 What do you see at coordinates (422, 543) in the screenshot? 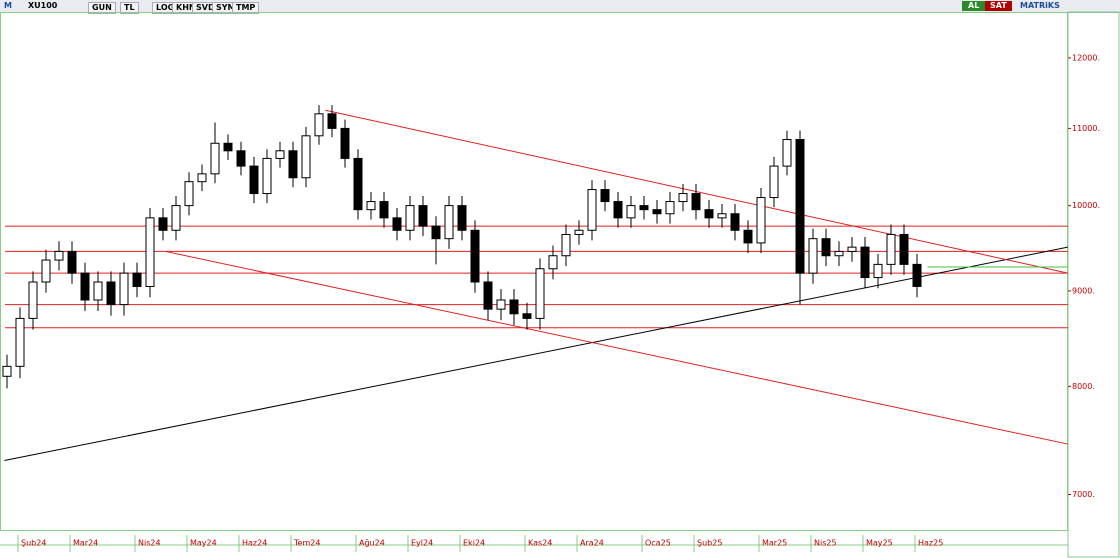
I see `x-tick-label: Eyl24` at bounding box center [422, 543].